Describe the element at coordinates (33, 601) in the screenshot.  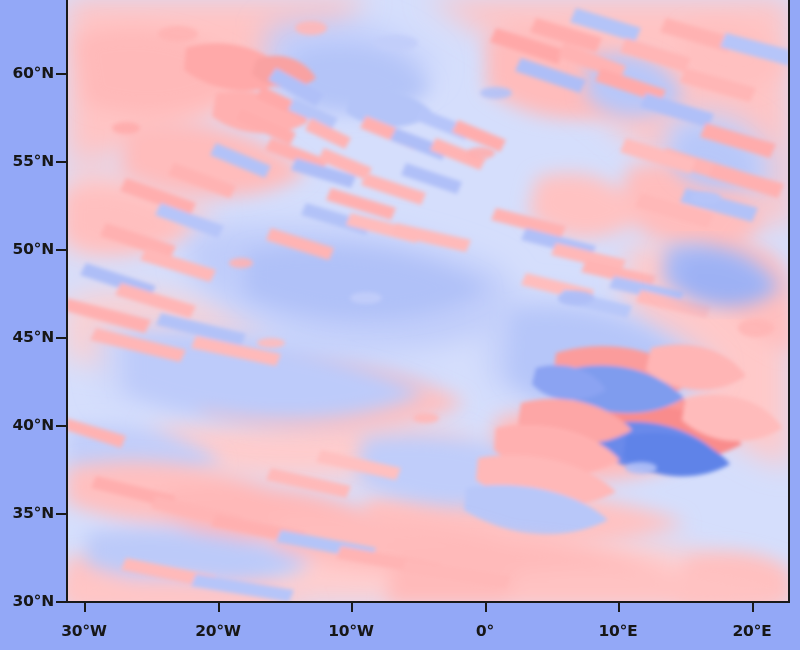
I see `ytick-label-30n: 30°N` at that location.